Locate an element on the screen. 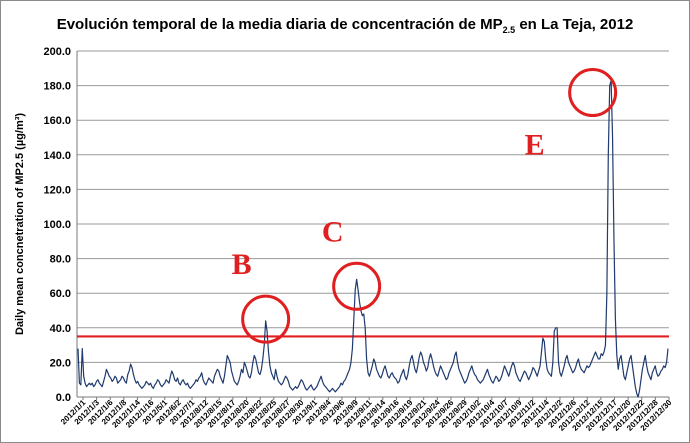 The width and height of the screenshot is (690, 443). annotation-label-c: C is located at coordinates (333, 231).